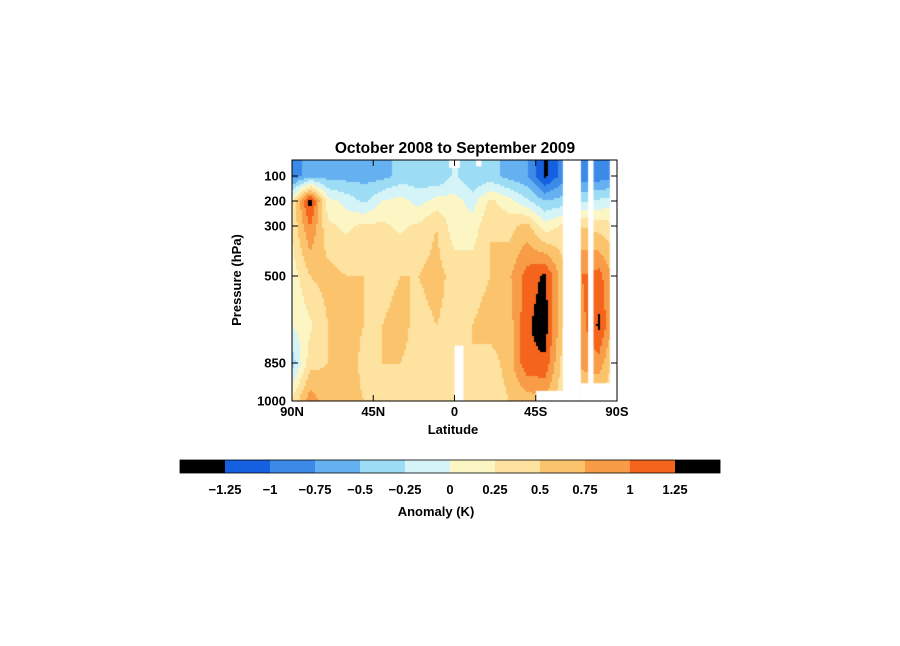 The height and width of the screenshot is (646, 900). Describe the element at coordinates (275, 226) in the screenshot. I see `y-tick-label: 300` at that location.